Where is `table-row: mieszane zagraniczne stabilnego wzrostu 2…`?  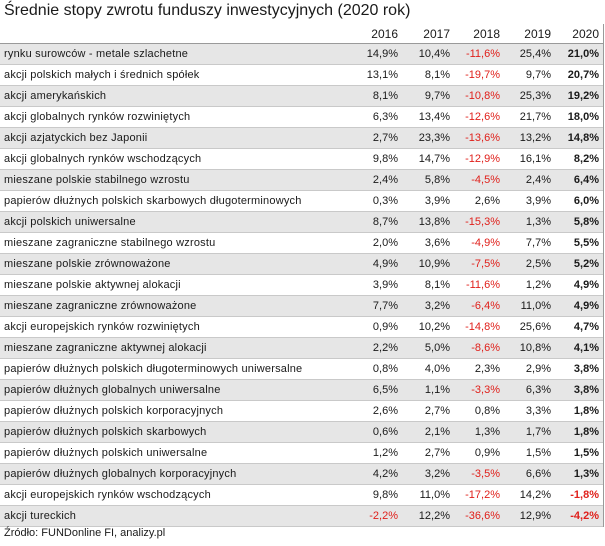
table-row: mieszane zagraniczne stabilnego wzrostu 2… is located at coordinates (301, 243).